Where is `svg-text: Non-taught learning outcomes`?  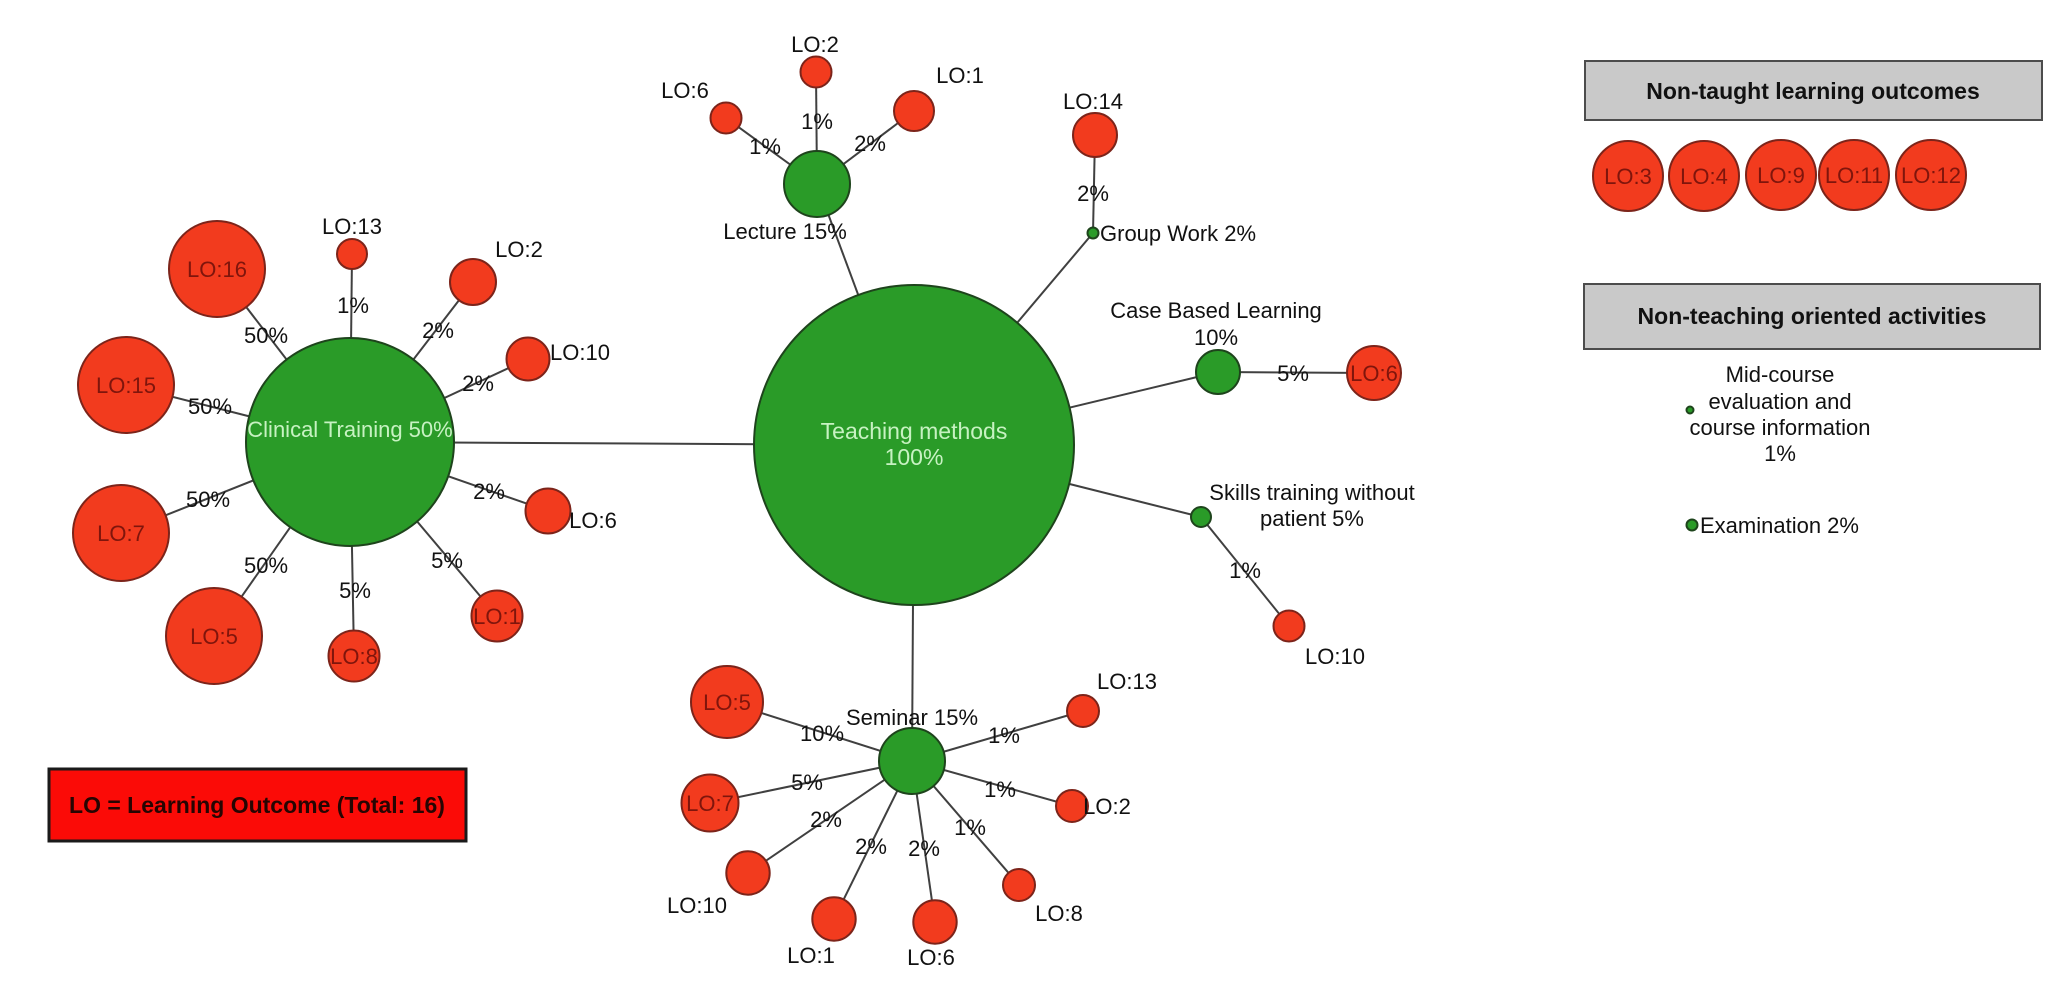 svg-text: Non-taught learning outcomes is located at coordinates (1813, 91).